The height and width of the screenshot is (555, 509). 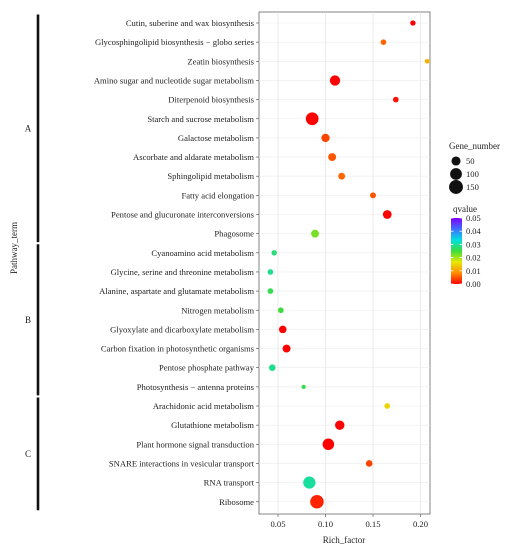 What do you see at coordinates (212, 425) in the screenshot?
I see `pathway-label: Glutathione metabolism` at bounding box center [212, 425].